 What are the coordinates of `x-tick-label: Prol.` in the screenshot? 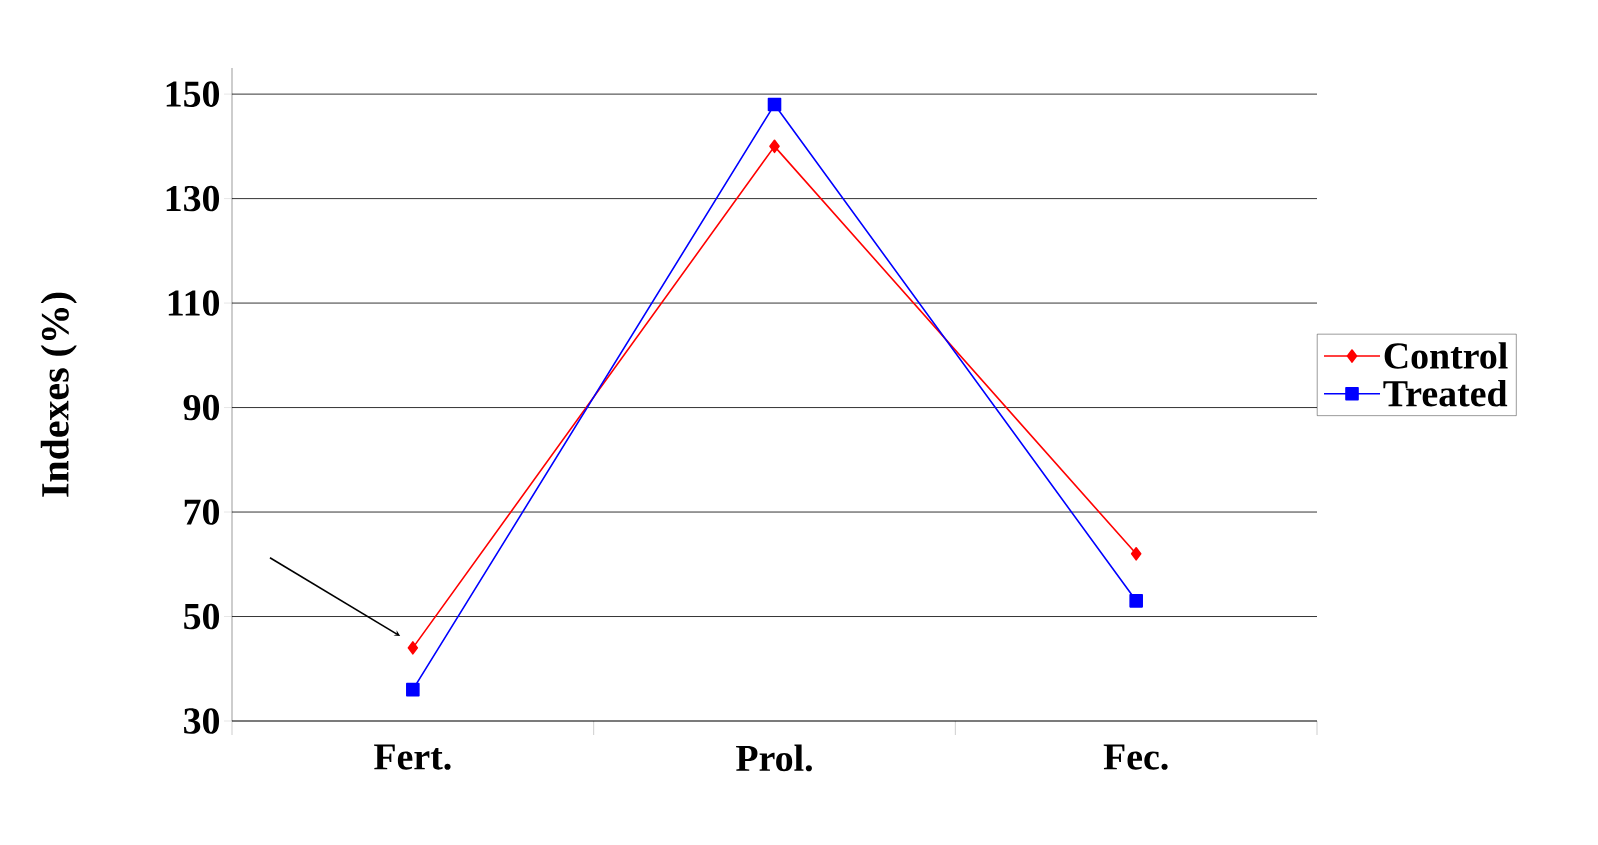 It's located at (774, 758).